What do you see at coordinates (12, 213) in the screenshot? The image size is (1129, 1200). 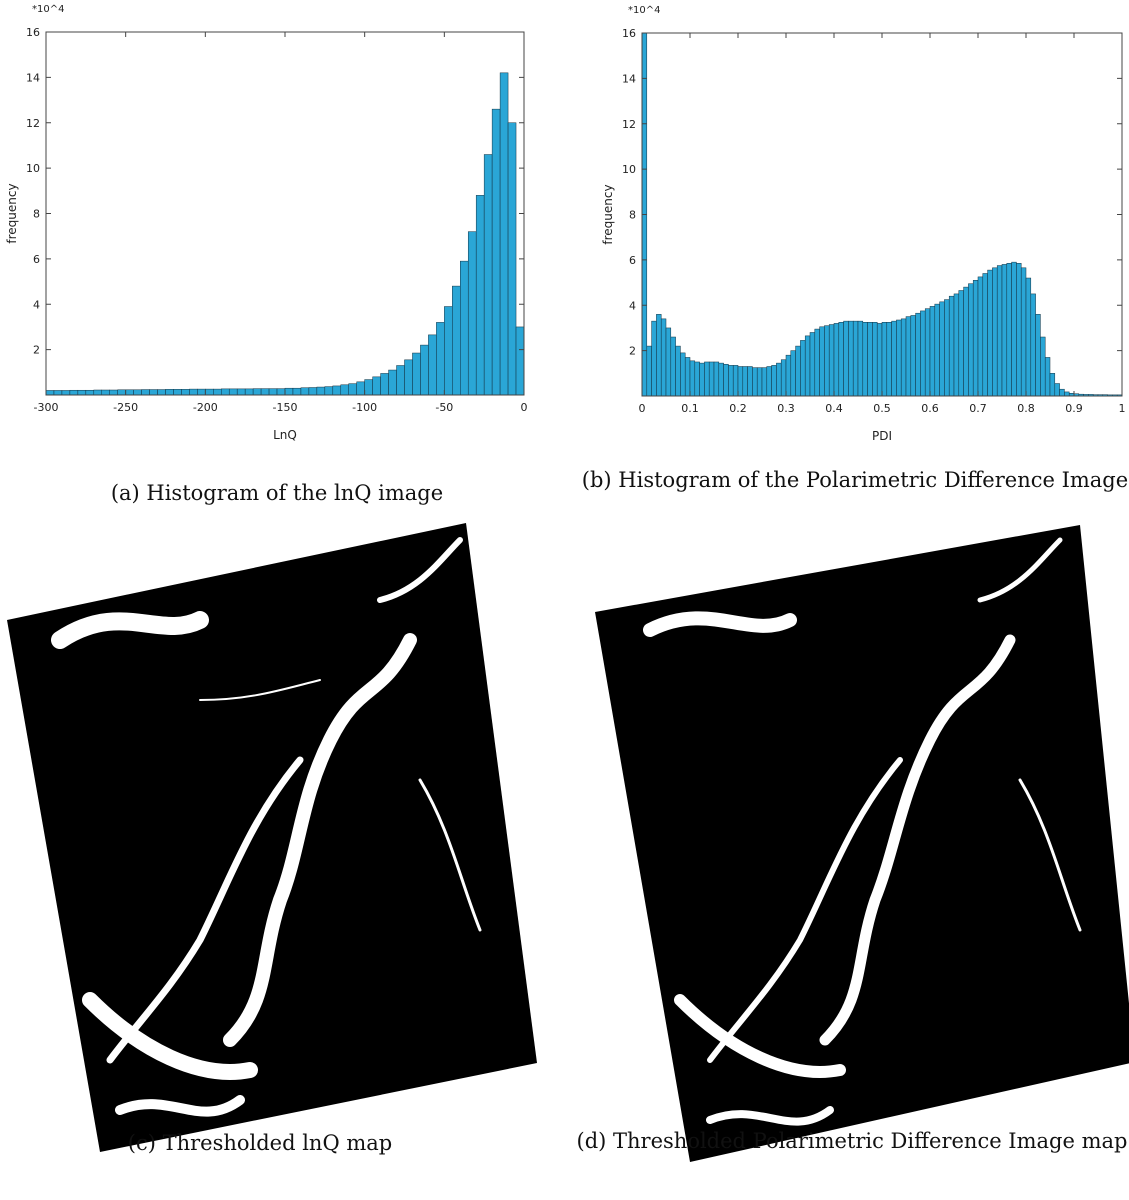 I see `y-axis-label: frequency` at bounding box center [12, 213].